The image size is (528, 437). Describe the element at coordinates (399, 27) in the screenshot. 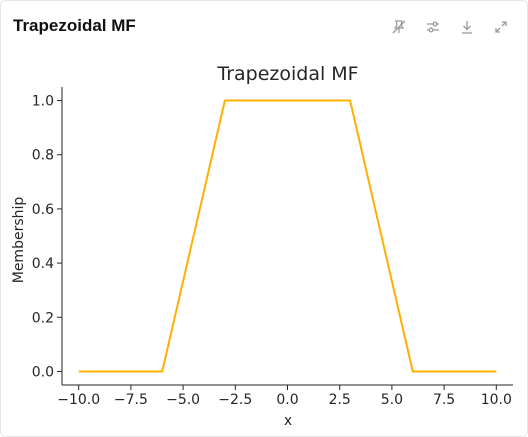

I see `pin-icon` at that location.